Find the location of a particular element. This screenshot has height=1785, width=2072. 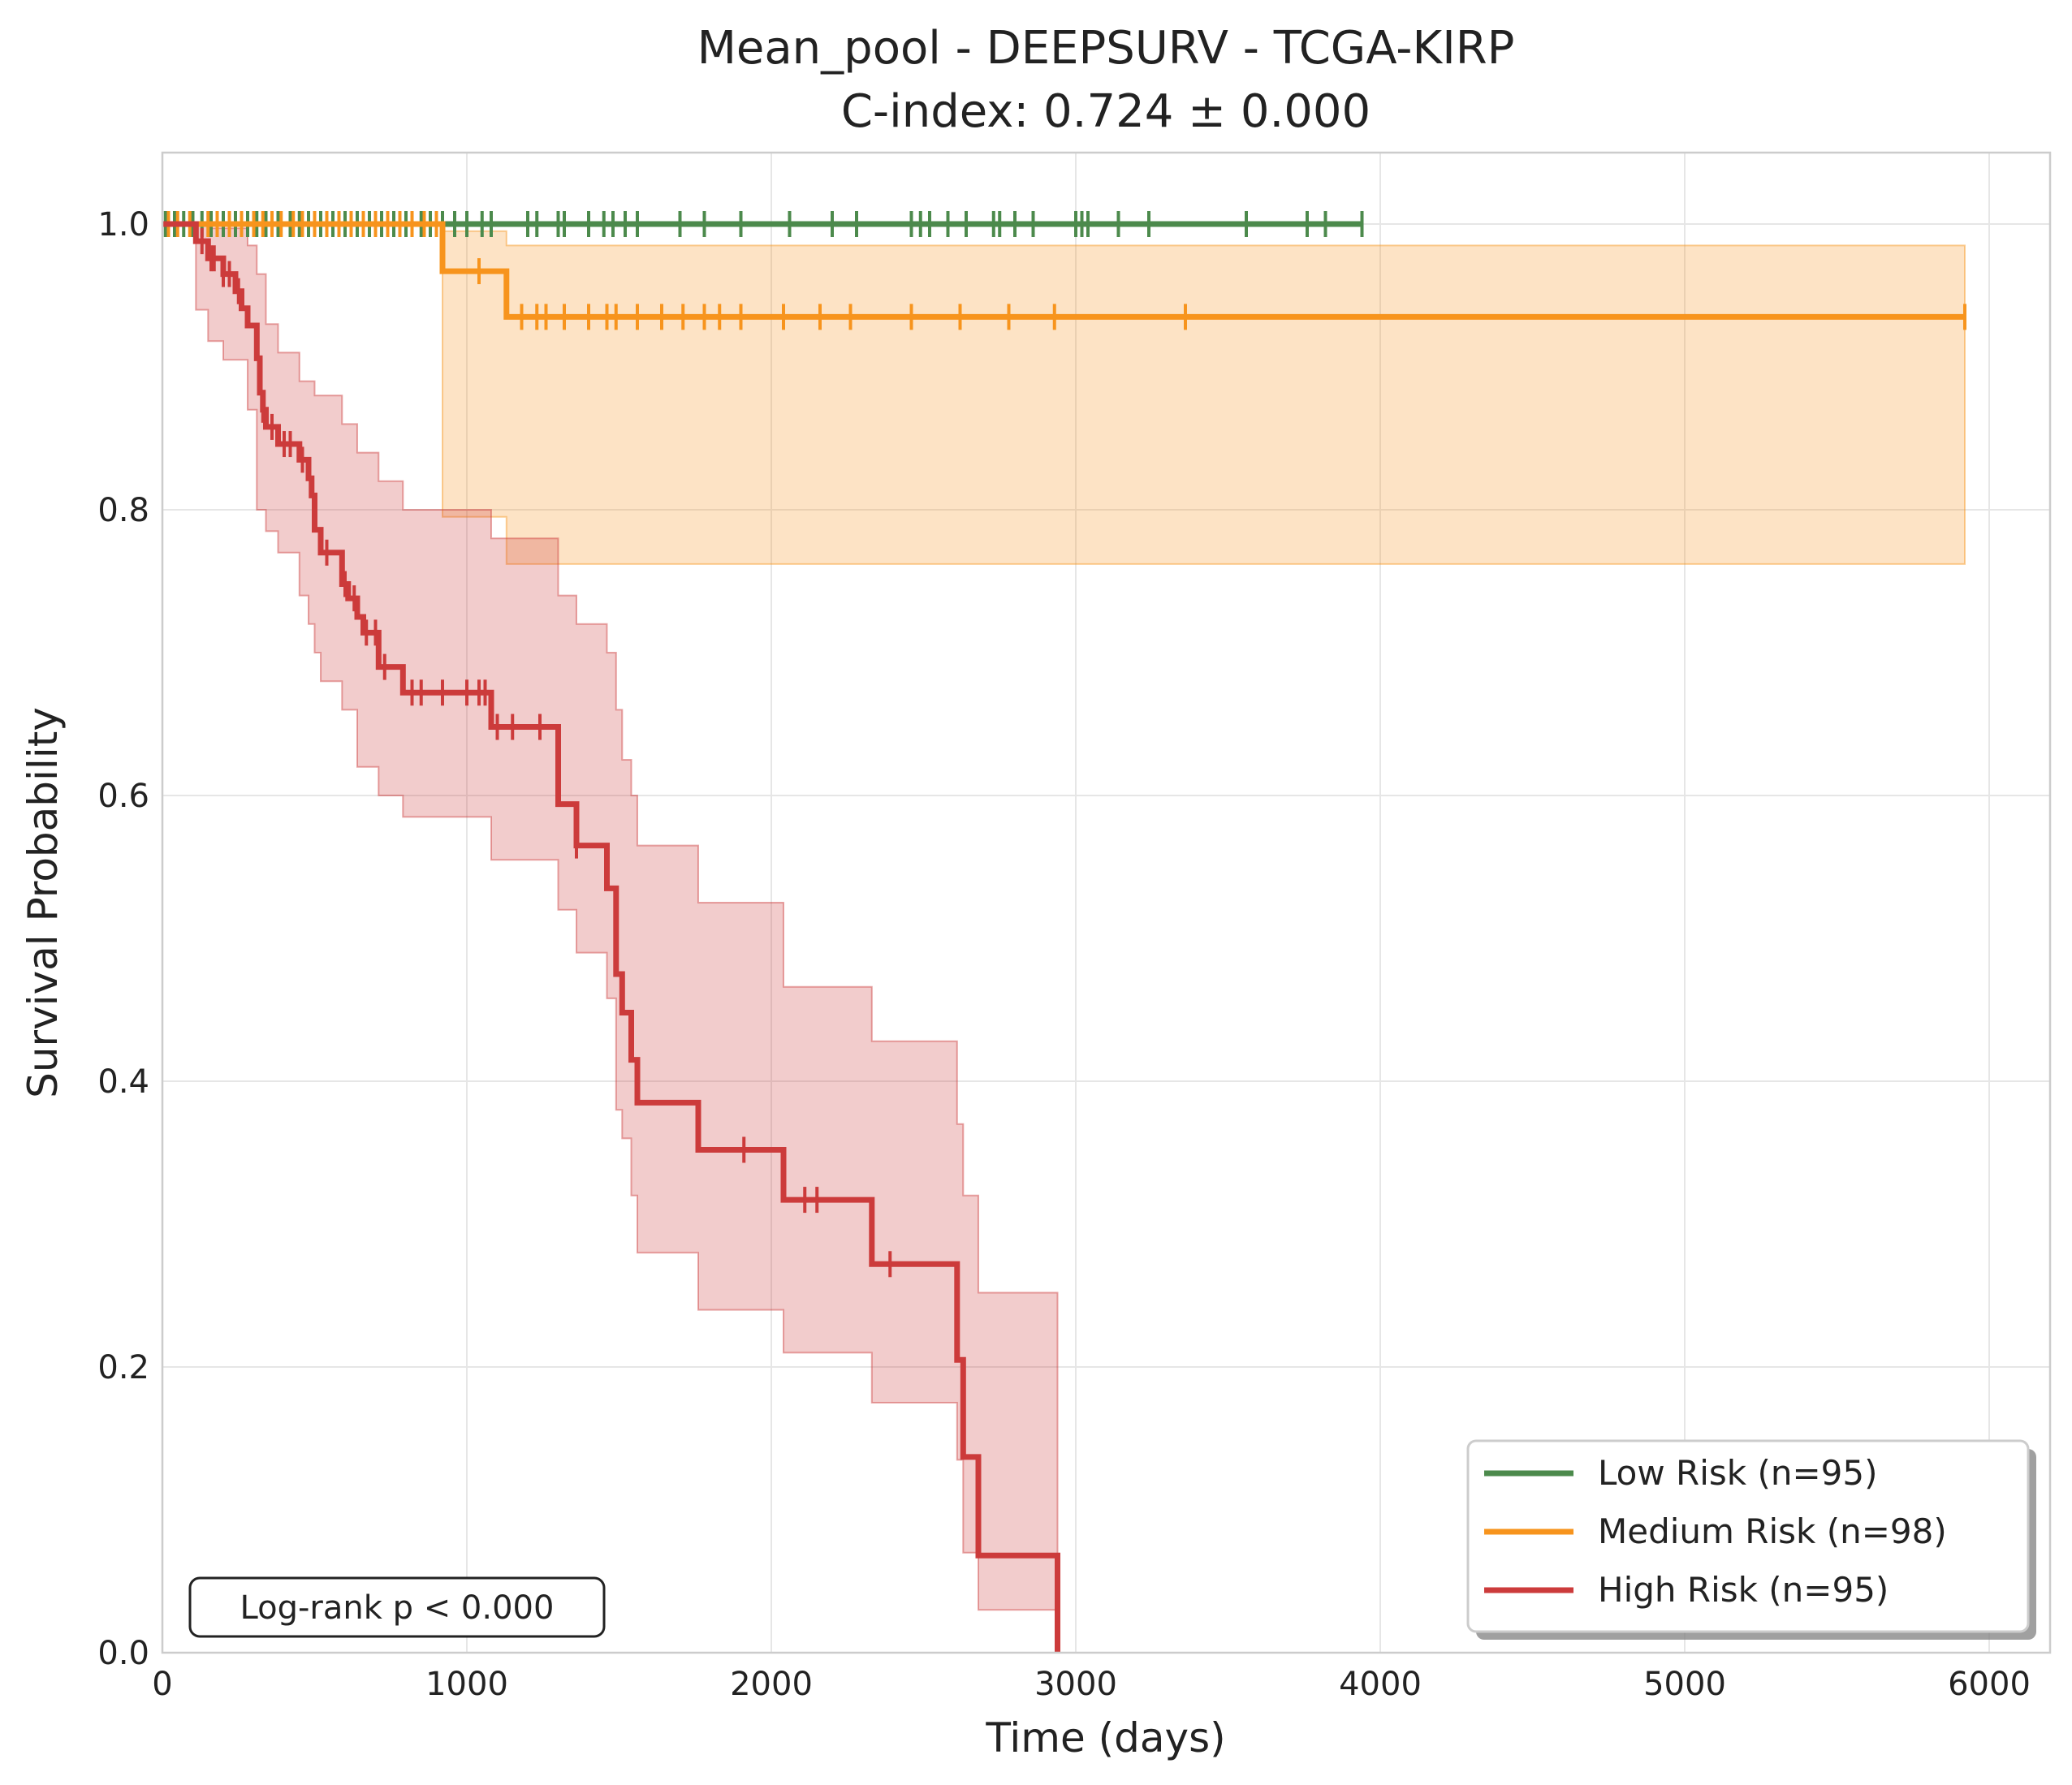

y-axis-label: Survival Probability is located at coordinates (43, 903).